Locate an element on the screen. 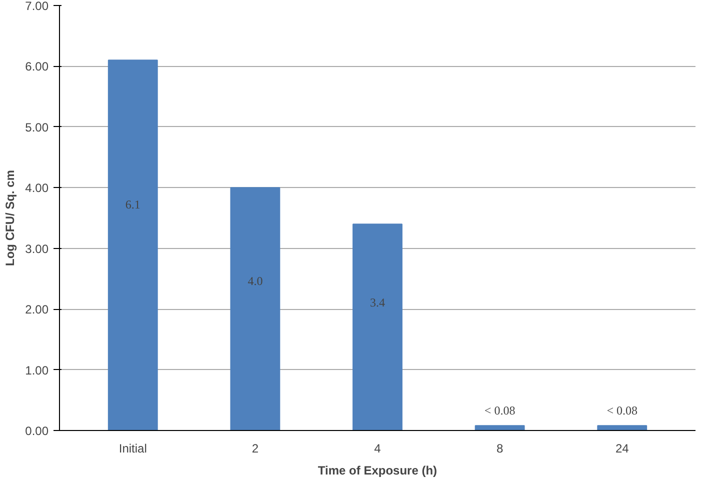 The width and height of the screenshot is (717, 487). y-tick-label: 7.00 is located at coordinates (37, 6).